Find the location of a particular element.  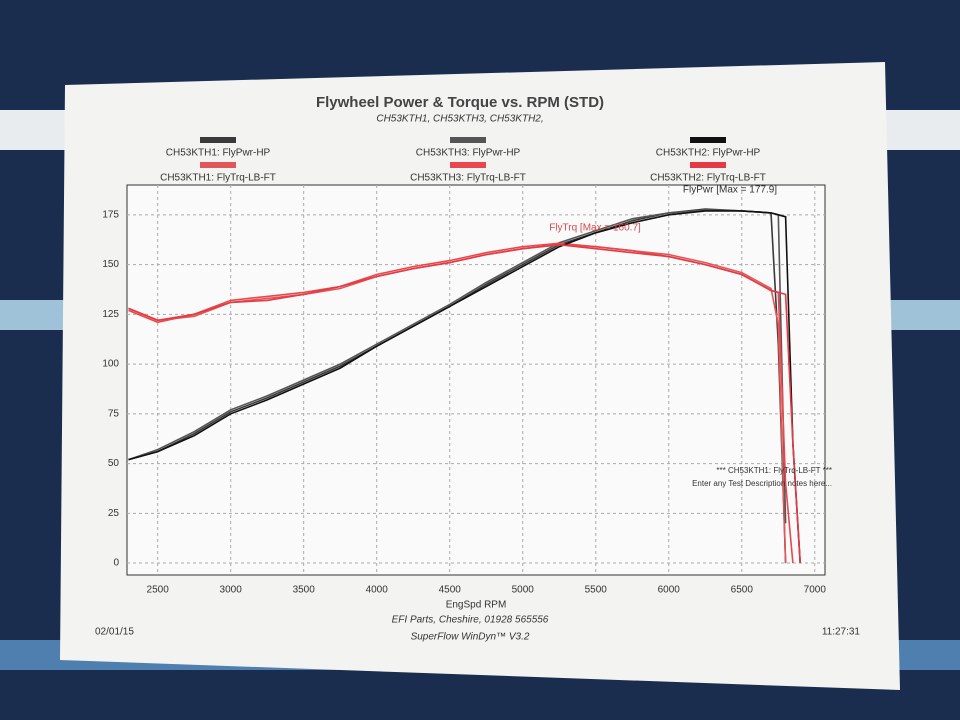

note: *** CH53KTH1: FlyTrq-LB-FT *** is located at coordinates (774, 470).